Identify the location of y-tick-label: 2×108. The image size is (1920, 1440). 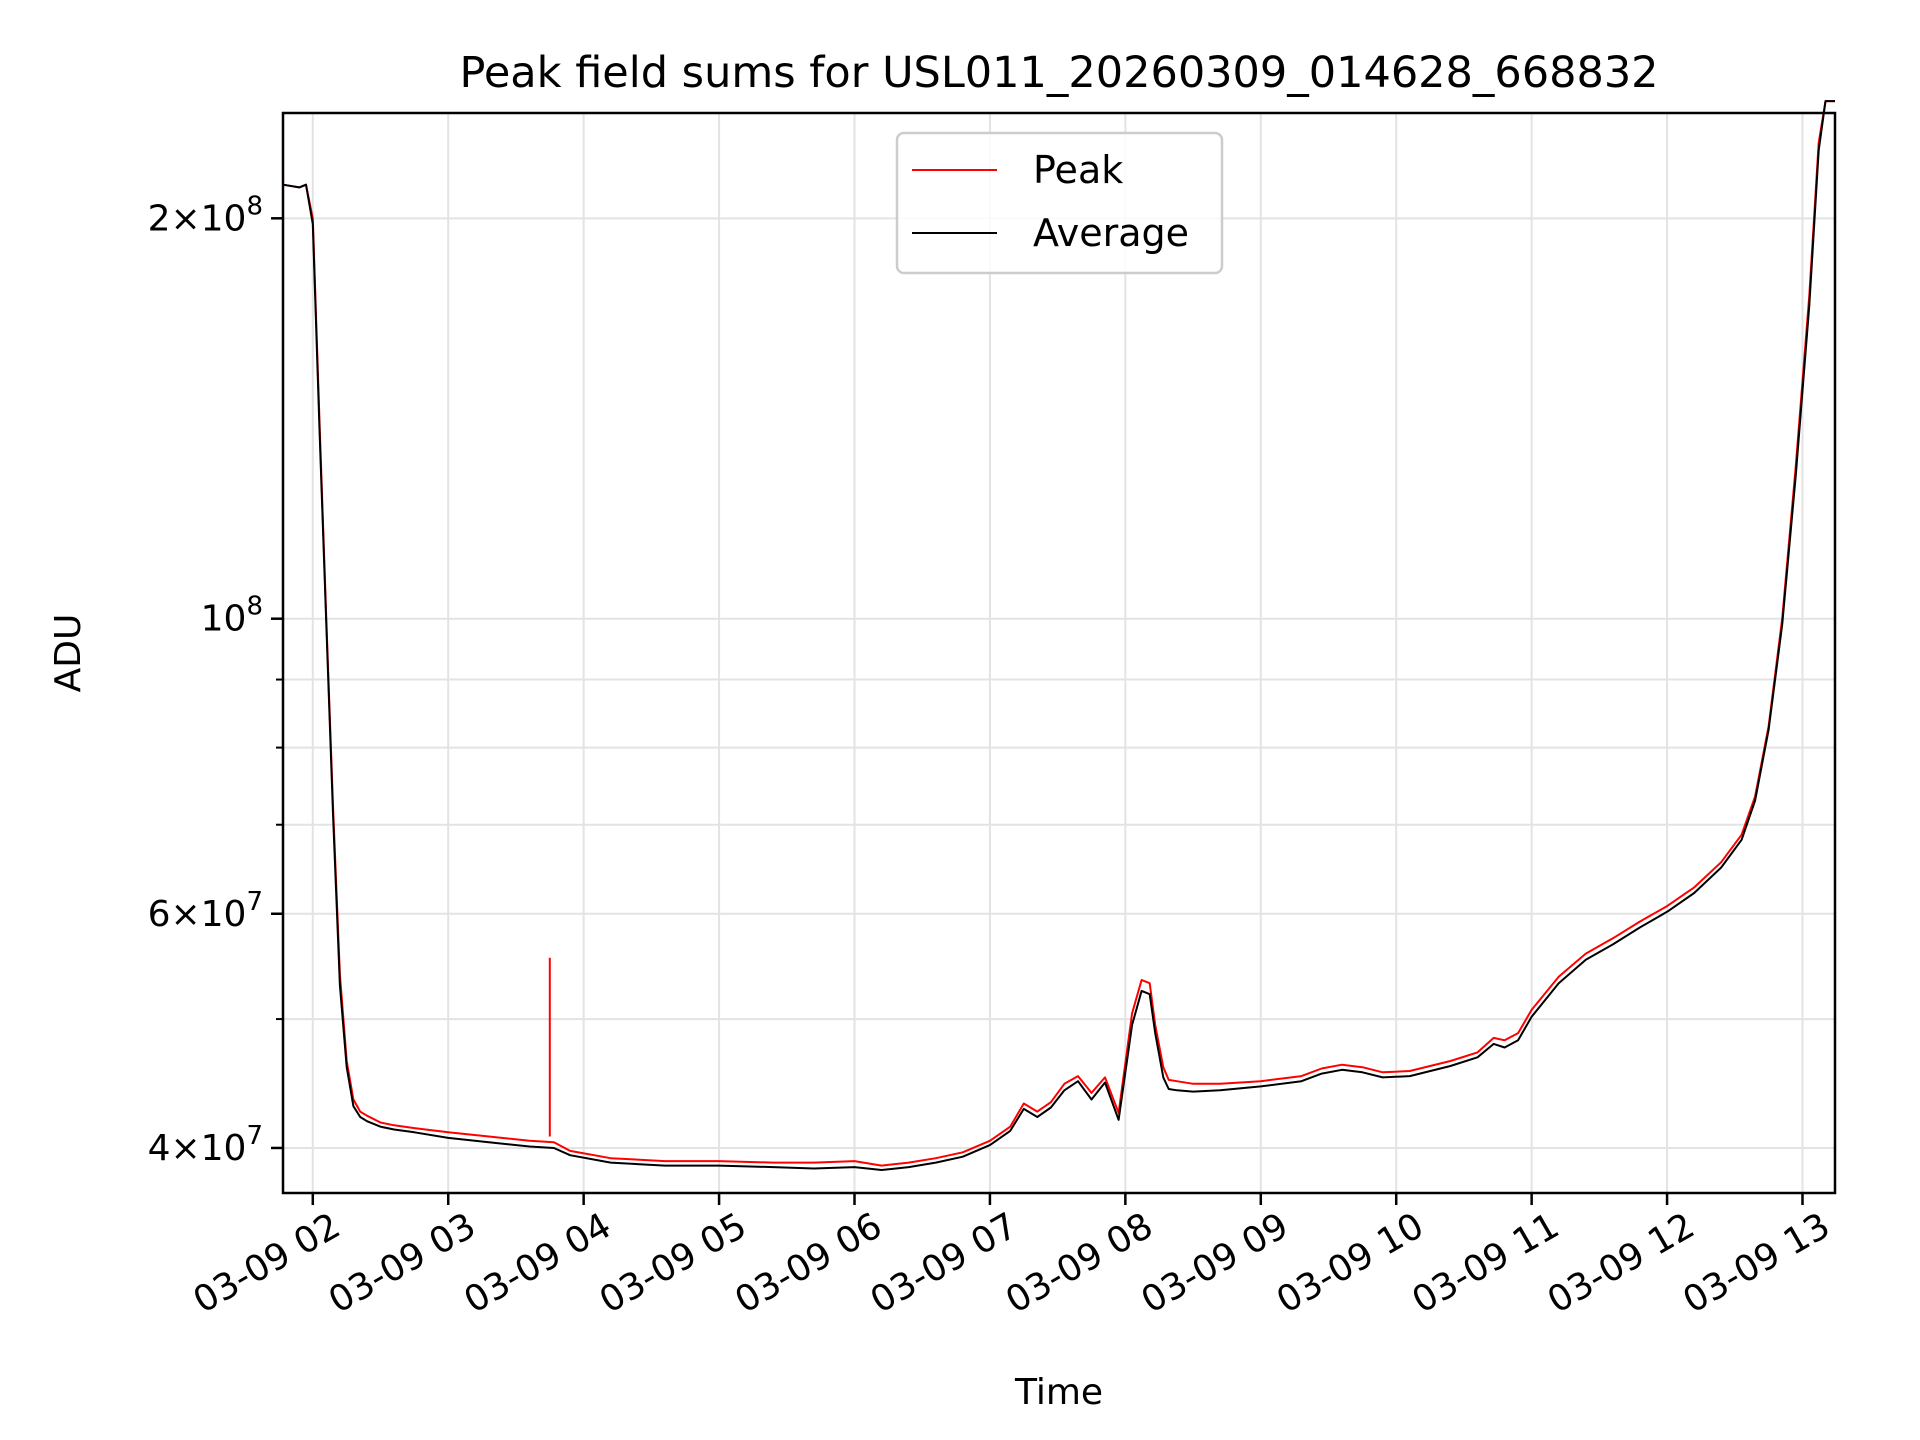
(205, 215).